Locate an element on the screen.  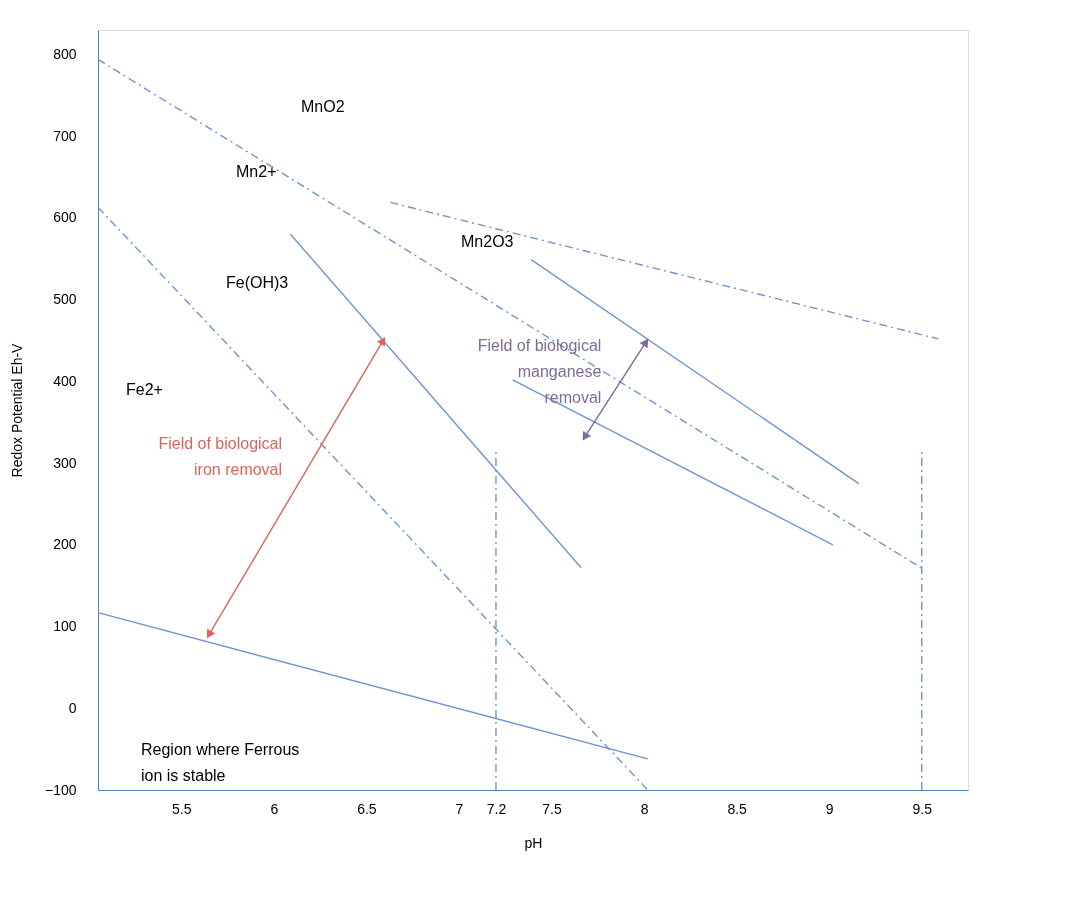
y-tick-label: 100 is located at coordinates (65, 626).